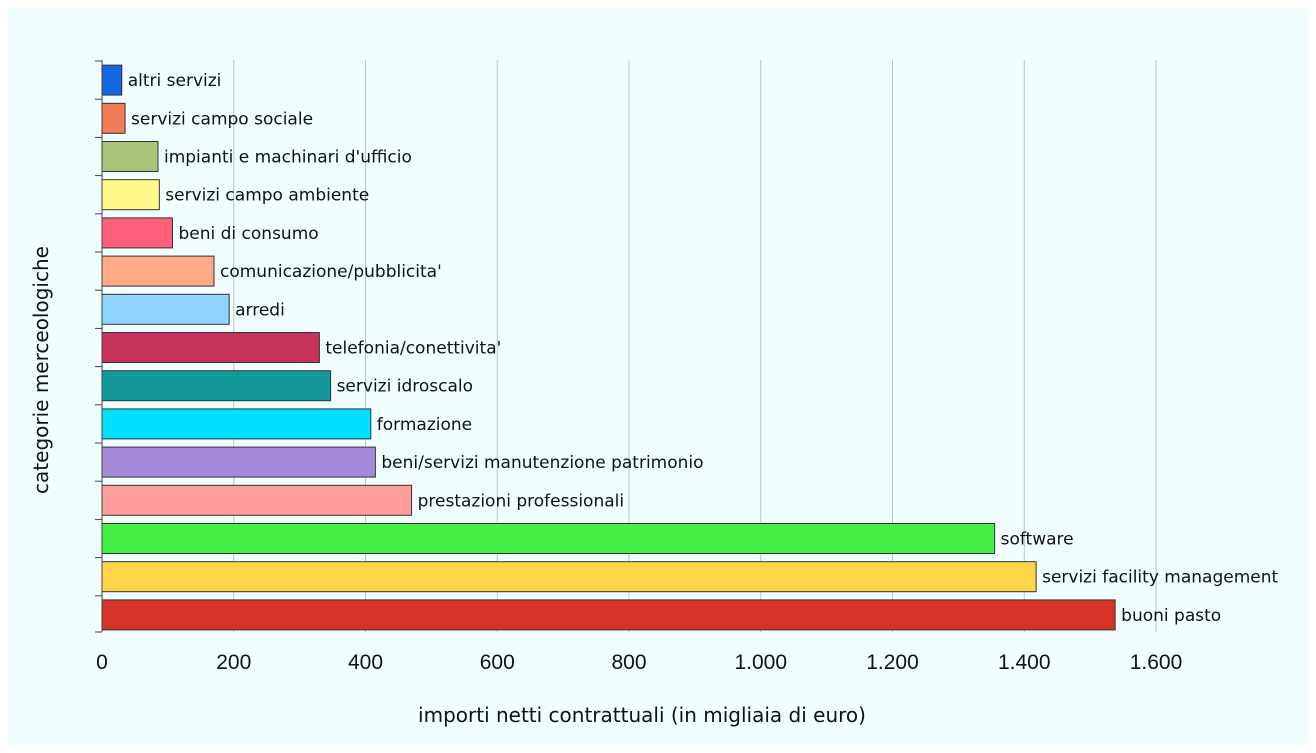 The height and width of the screenshot is (753, 1316). What do you see at coordinates (413, 349) in the screenshot?
I see `bar-label: telefonia/conettivita'` at bounding box center [413, 349].